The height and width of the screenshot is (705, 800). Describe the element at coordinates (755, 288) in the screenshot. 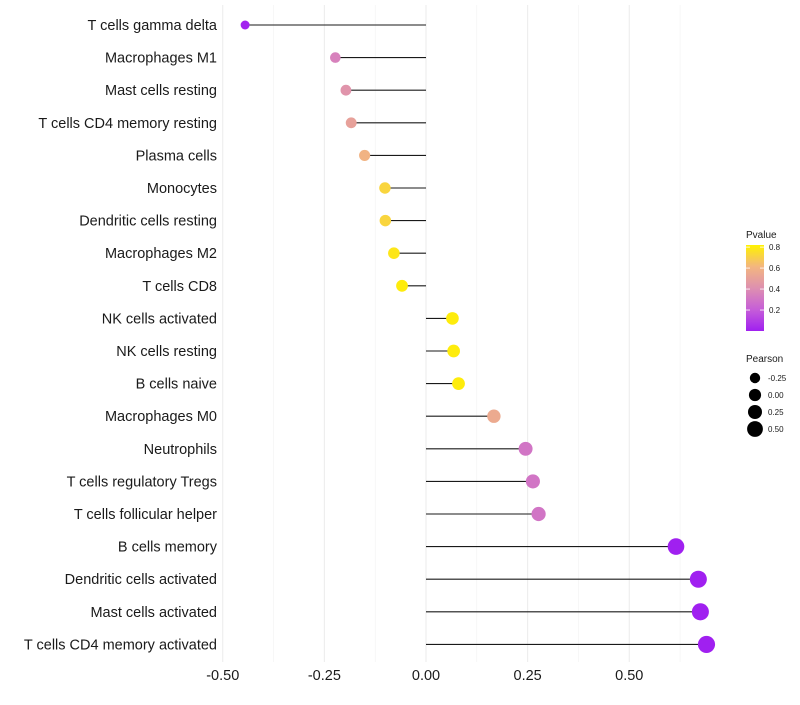

I see `pvalue-colorbar` at that location.